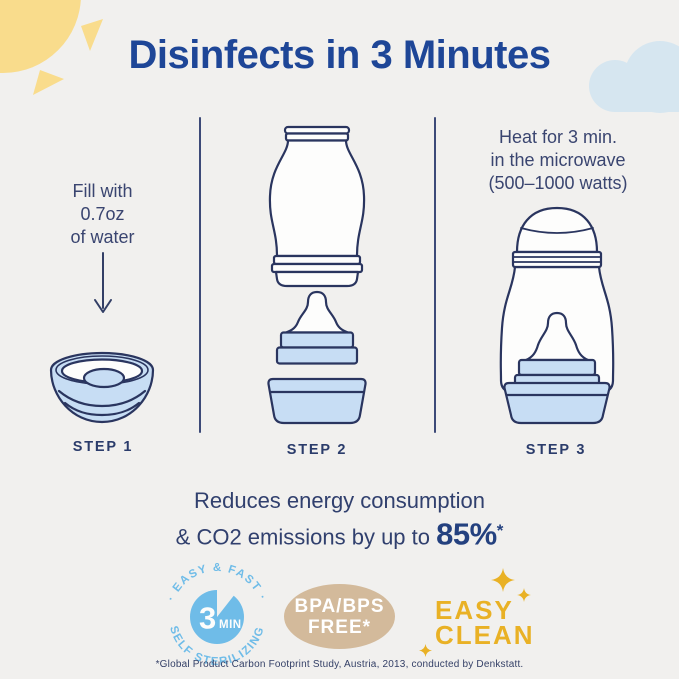  Describe the element at coordinates (230, 625) in the screenshot. I see `badge-minutes-unit: MIN` at that location.